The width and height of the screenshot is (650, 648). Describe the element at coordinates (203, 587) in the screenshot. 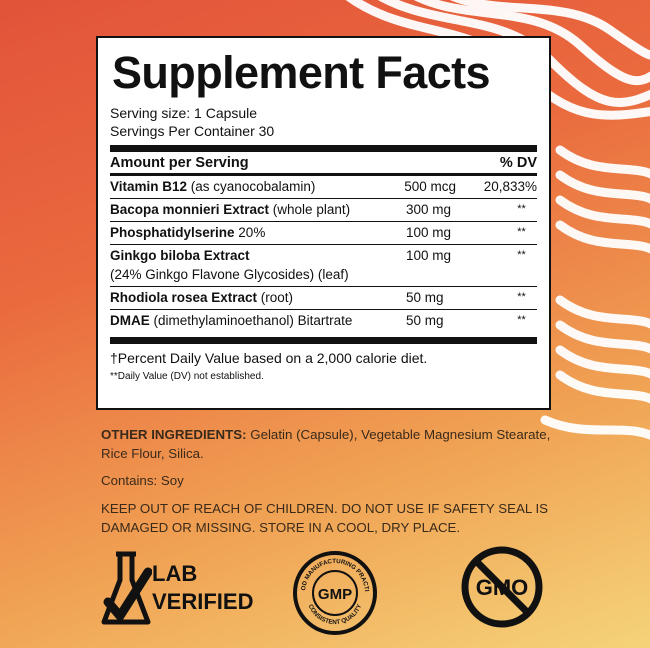

I see `lab-verified-label: LAB VERIFIED` at that location.